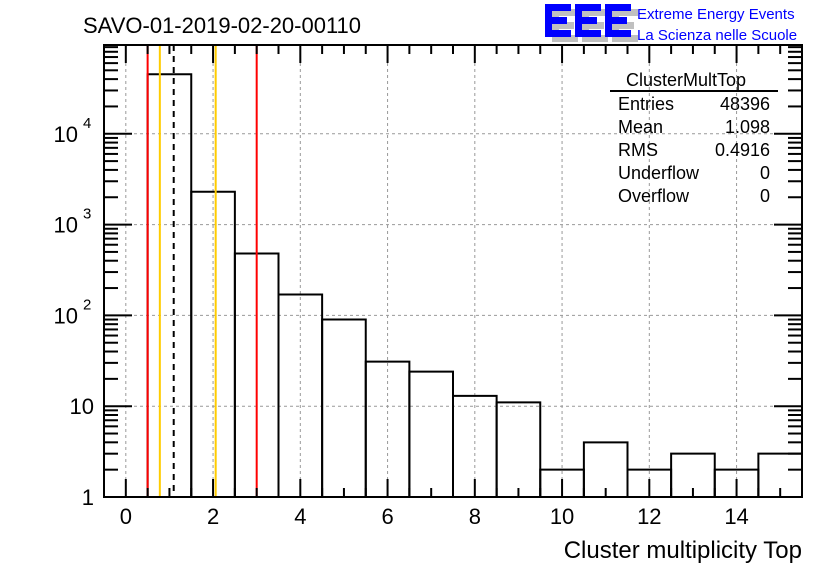 This screenshot has width=836, height=572. Describe the element at coordinates (640, 127) in the screenshot. I see `stats-label: Mean` at that location.